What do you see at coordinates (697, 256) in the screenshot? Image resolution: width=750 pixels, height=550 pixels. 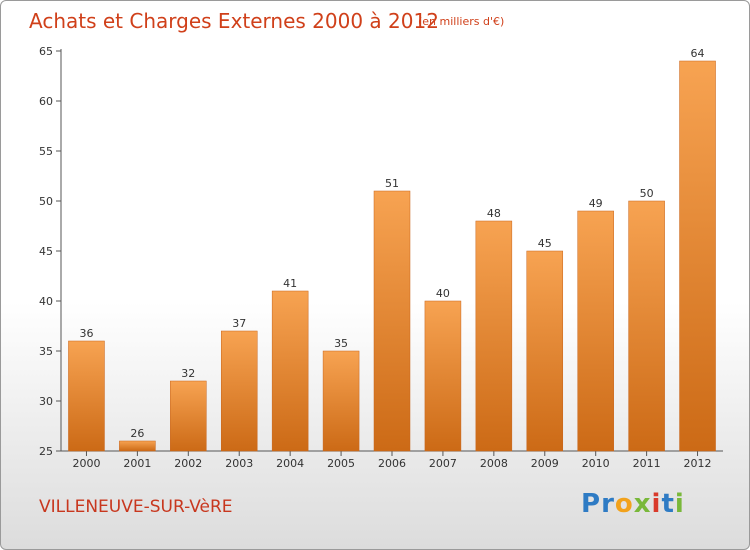 I see `bar-2012` at bounding box center [697, 256].